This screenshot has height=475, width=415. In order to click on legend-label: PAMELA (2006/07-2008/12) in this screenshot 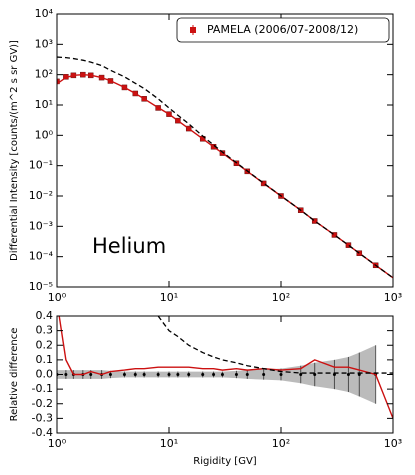, I will do `click(282, 29)`.